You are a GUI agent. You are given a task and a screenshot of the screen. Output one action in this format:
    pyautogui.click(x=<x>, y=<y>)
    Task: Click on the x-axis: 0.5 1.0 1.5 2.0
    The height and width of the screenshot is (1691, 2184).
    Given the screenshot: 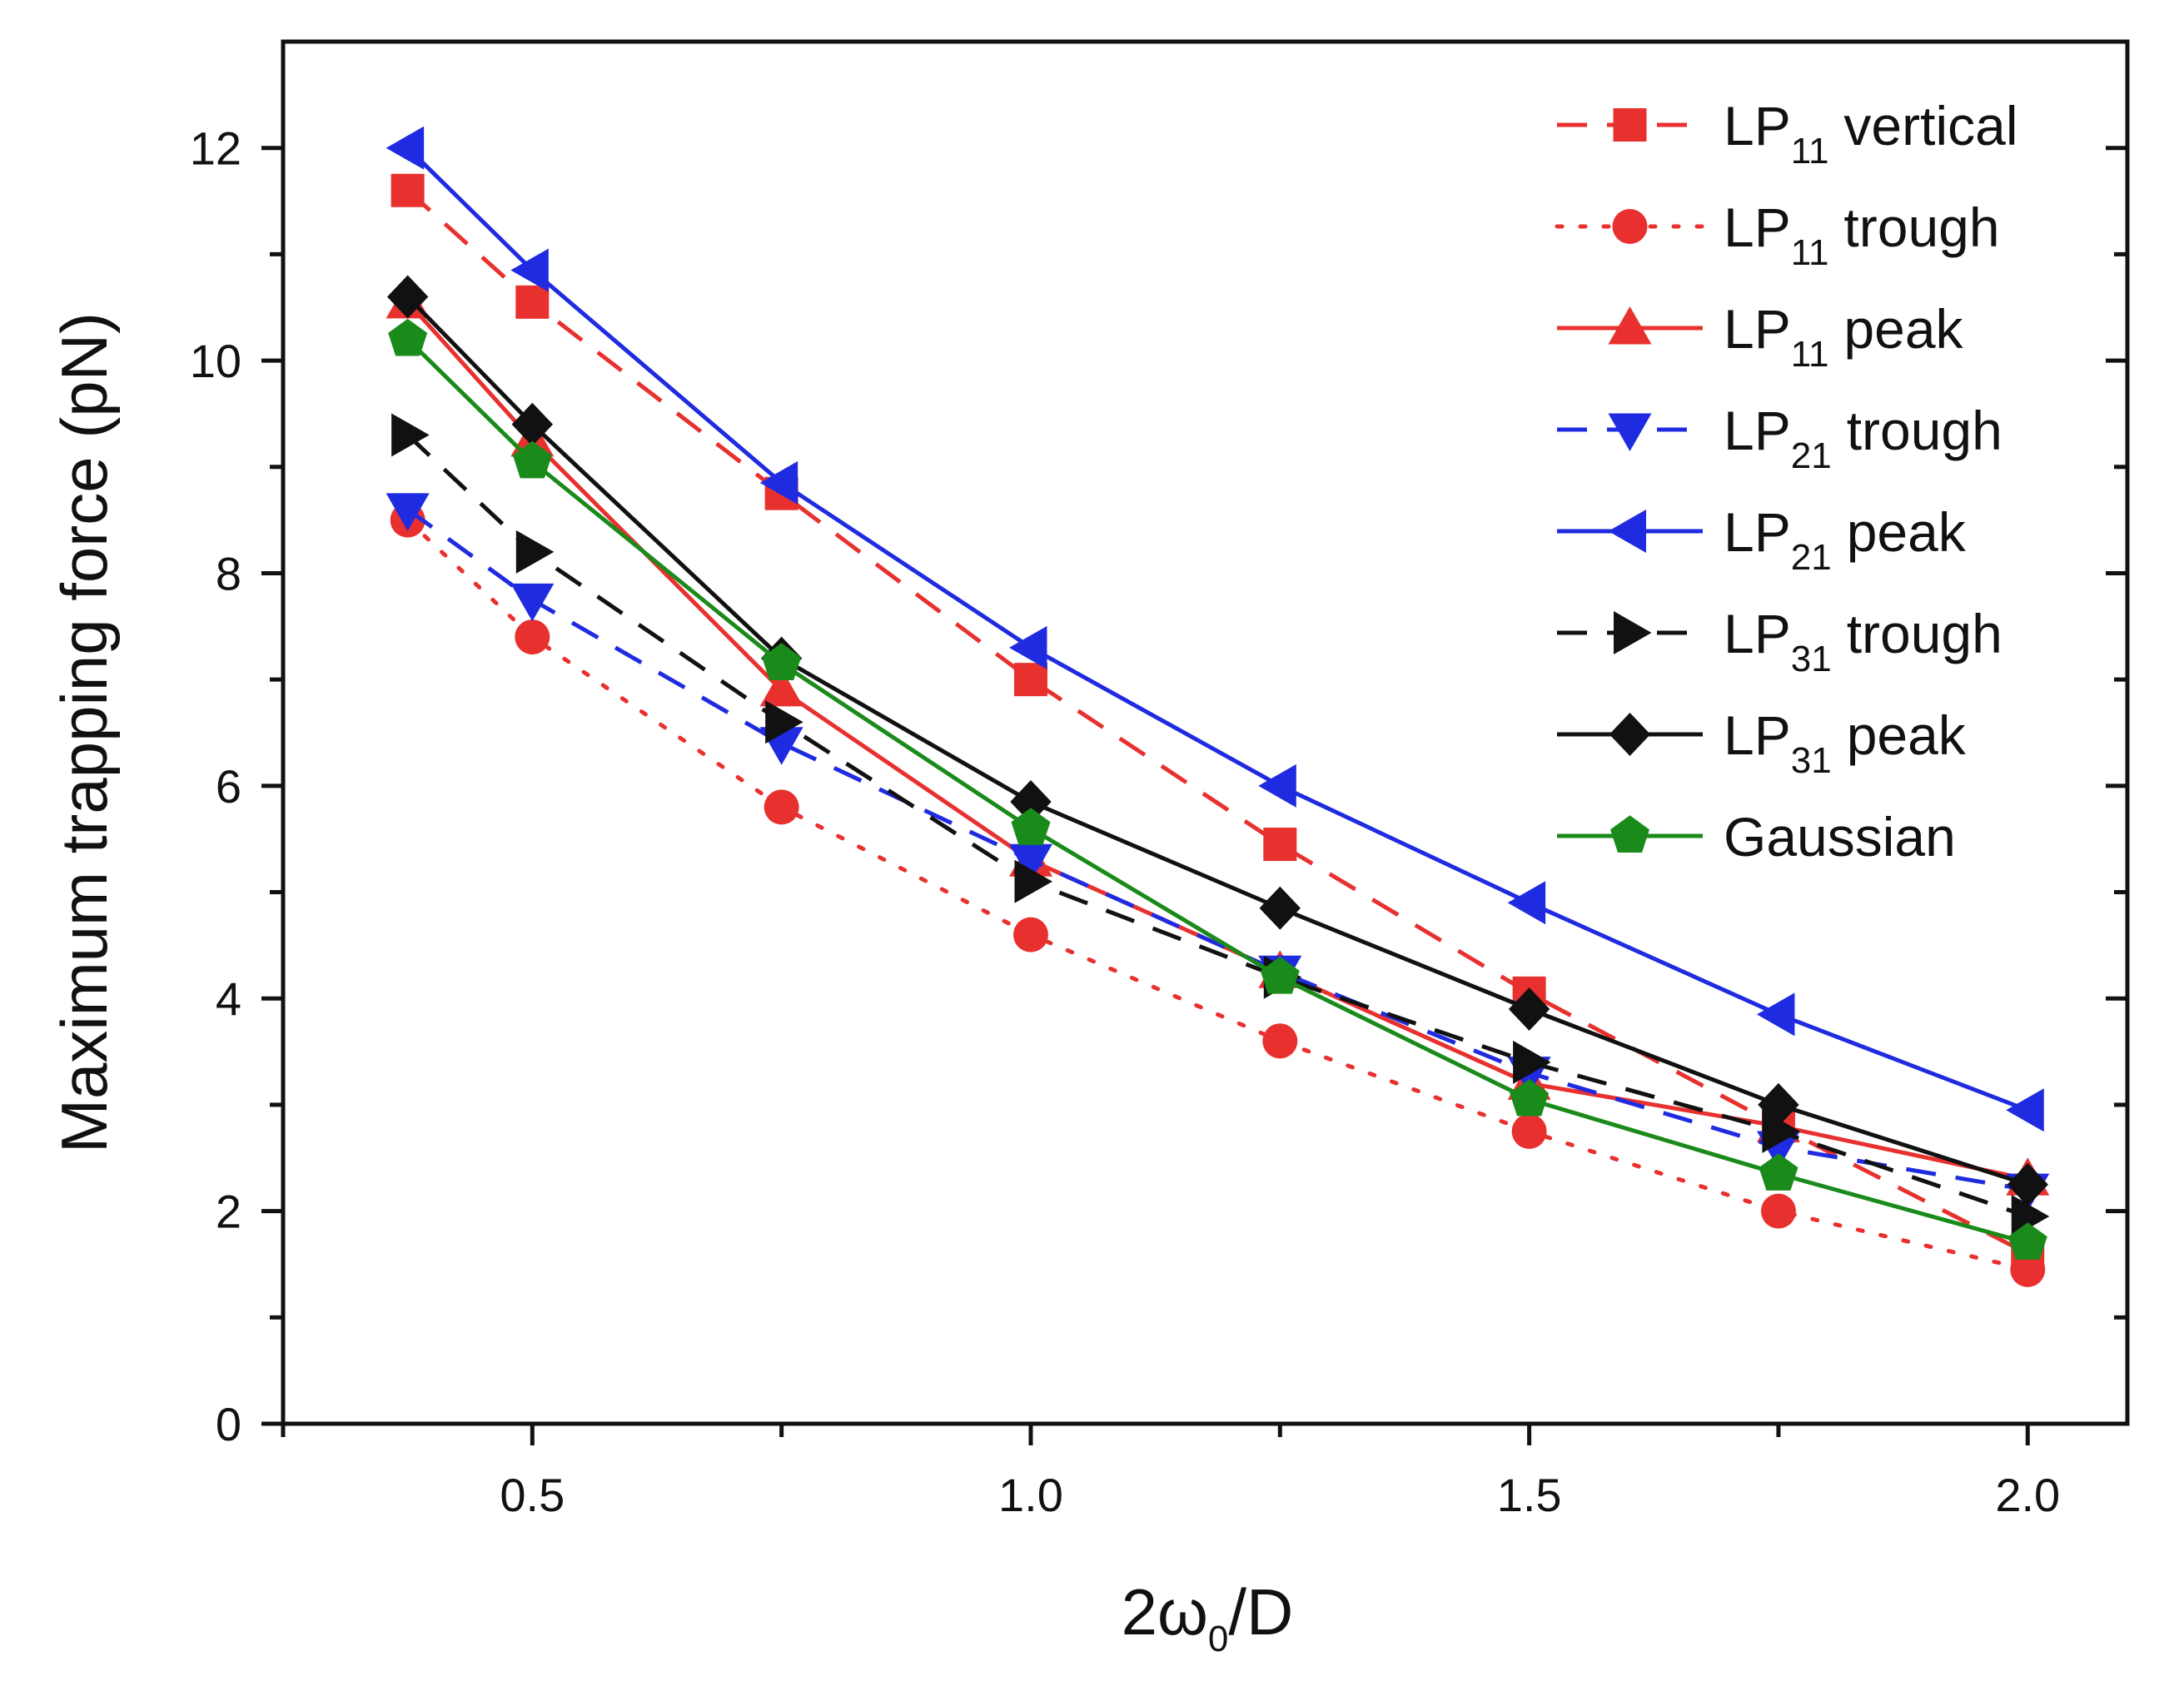 What is the action you would take?
    pyautogui.click(x=1280, y=1472)
    